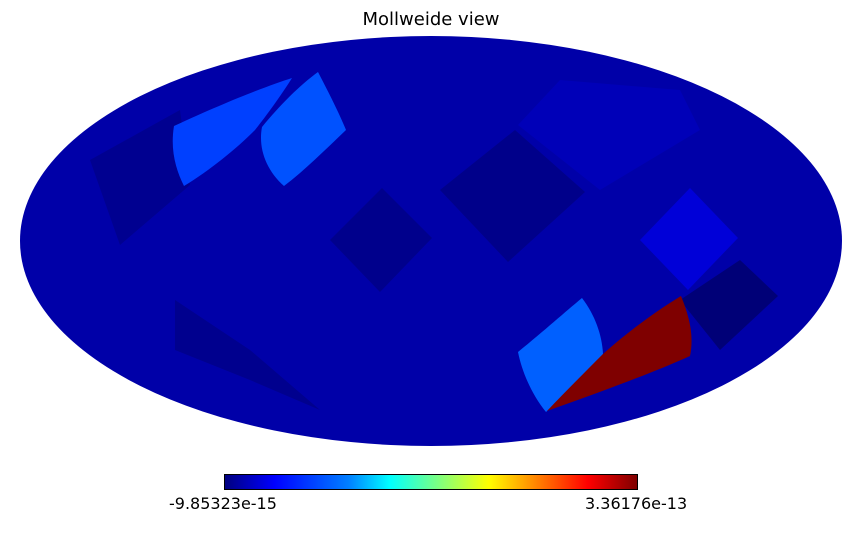  What do you see at coordinates (431, 482) in the screenshot?
I see `colorbar` at bounding box center [431, 482].